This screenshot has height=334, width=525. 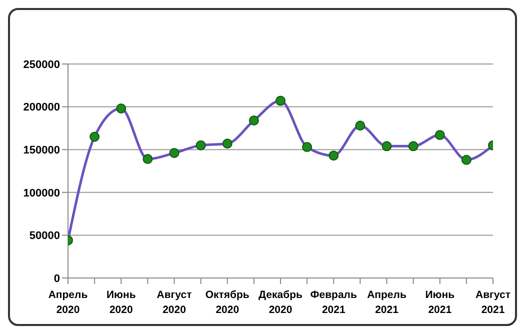 I want to click on x-tick-label: Апрель 2020, so click(x=68, y=302).